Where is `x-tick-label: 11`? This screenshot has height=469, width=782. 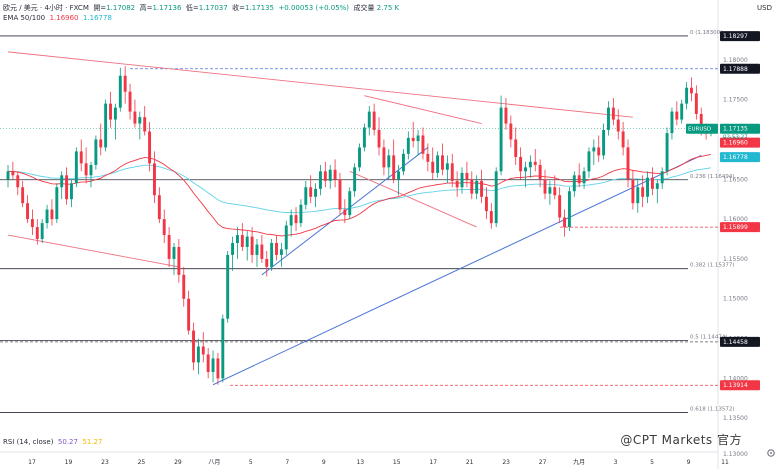 x-tick-label: 11 is located at coordinates (725, 462).